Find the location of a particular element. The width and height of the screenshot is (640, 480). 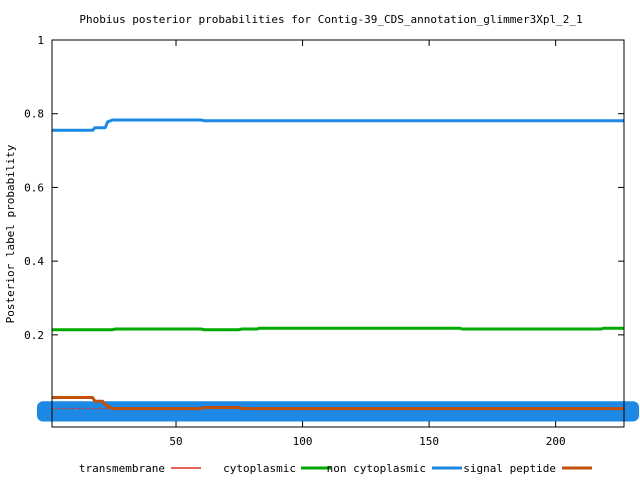

y-tick-label: 1 is located at coordinates (40, 40).